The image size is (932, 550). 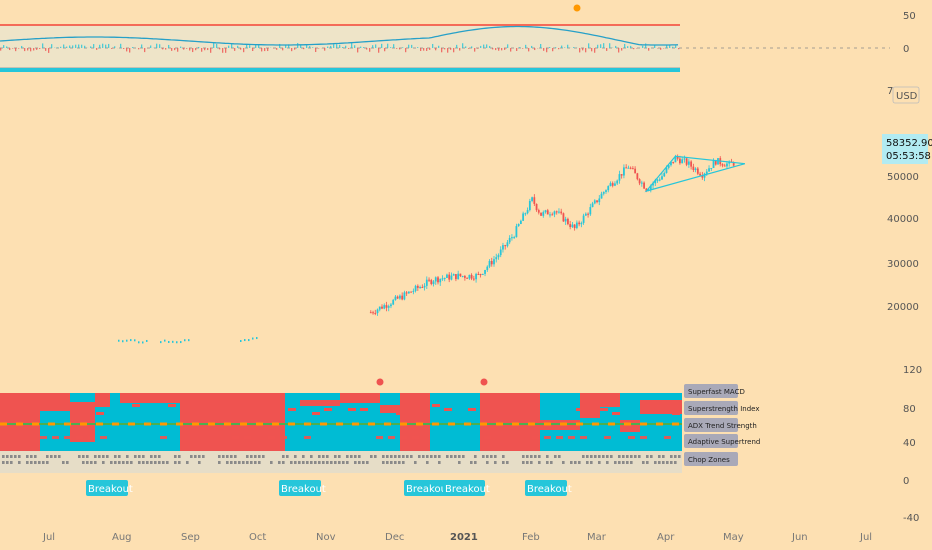 I want to click on row-label: ADX Trend Strength, so click(x=722, y=426).